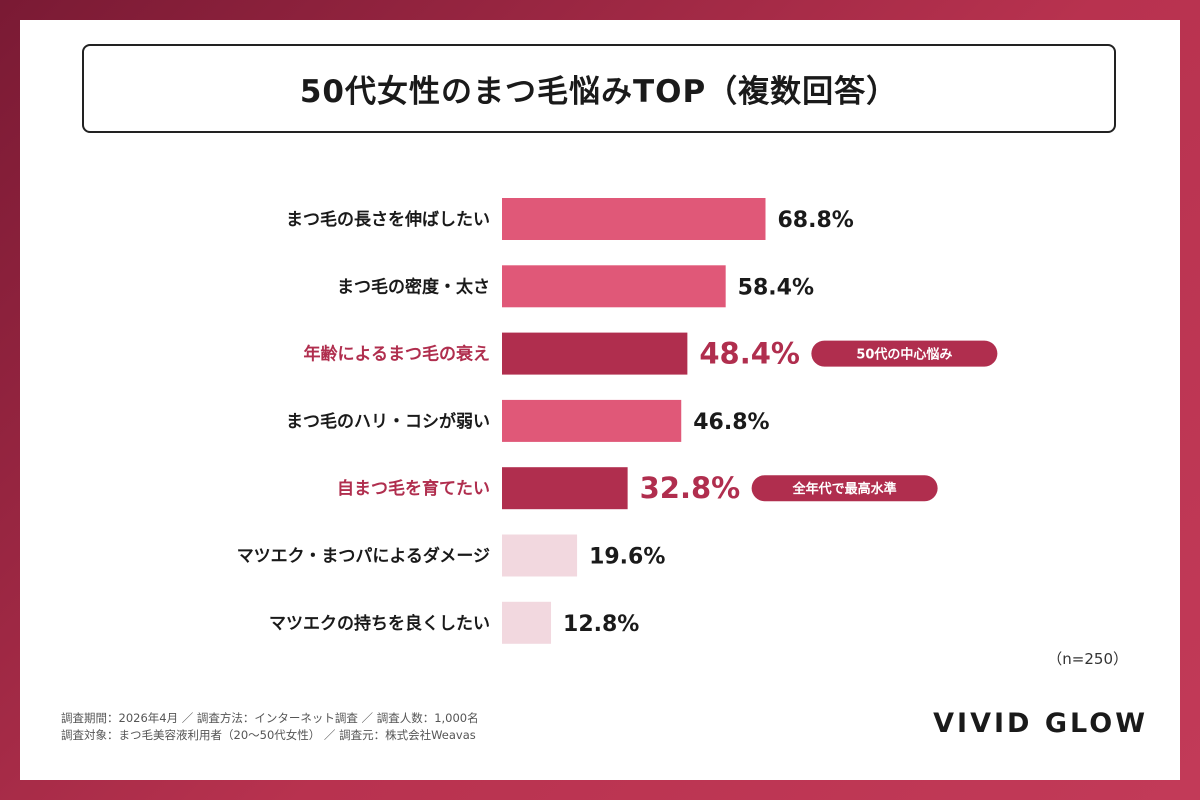 The height and width of the screenshot is (800, 1200). What do you see at coordinates (690, 488) in the screenshot?
I see `value-label: 32.8%` at bounding box center [690, 488].